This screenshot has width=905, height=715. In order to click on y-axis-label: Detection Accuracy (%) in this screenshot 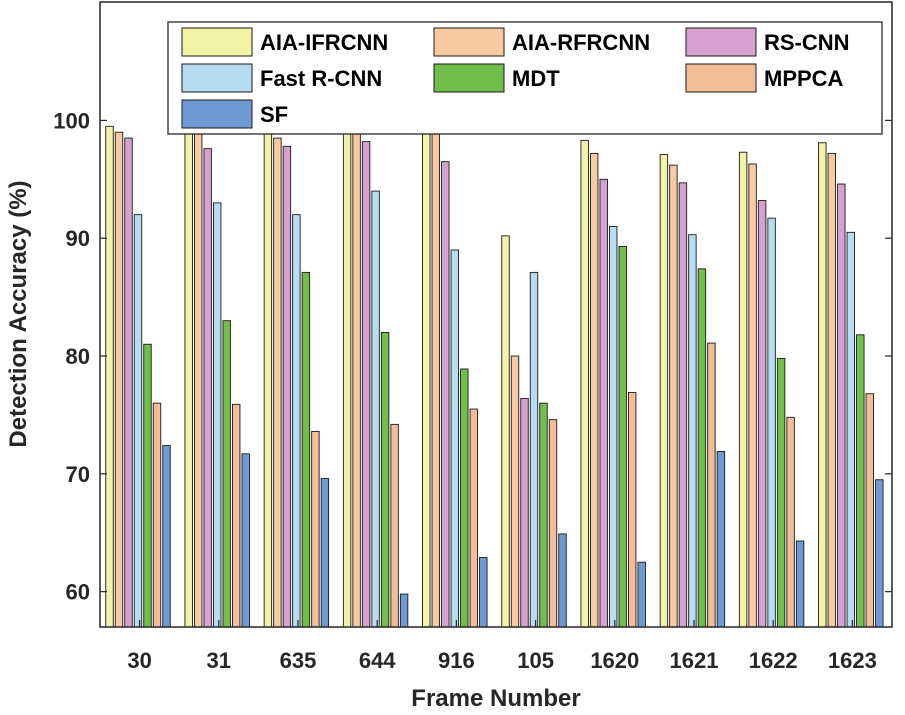, I will do `click(18, 313)`.